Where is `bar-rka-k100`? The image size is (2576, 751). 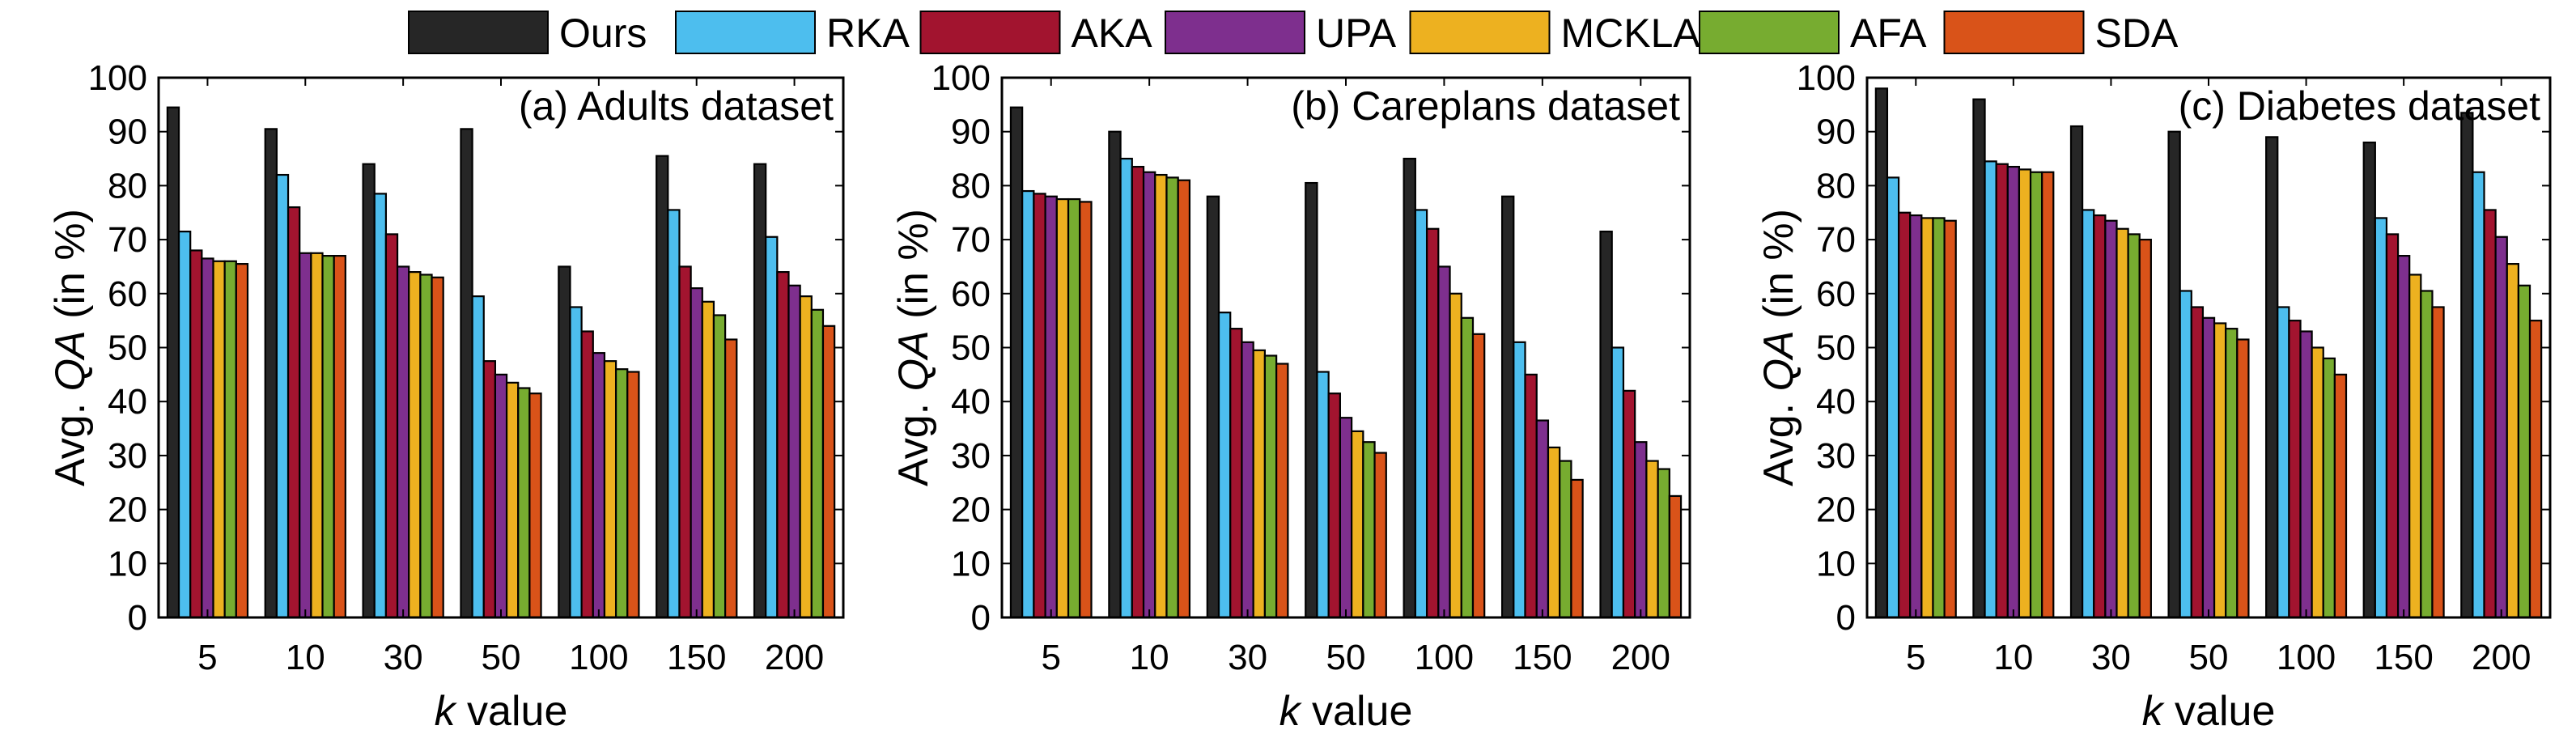
bar-rka-k100 is located at coordinates (576, 462).